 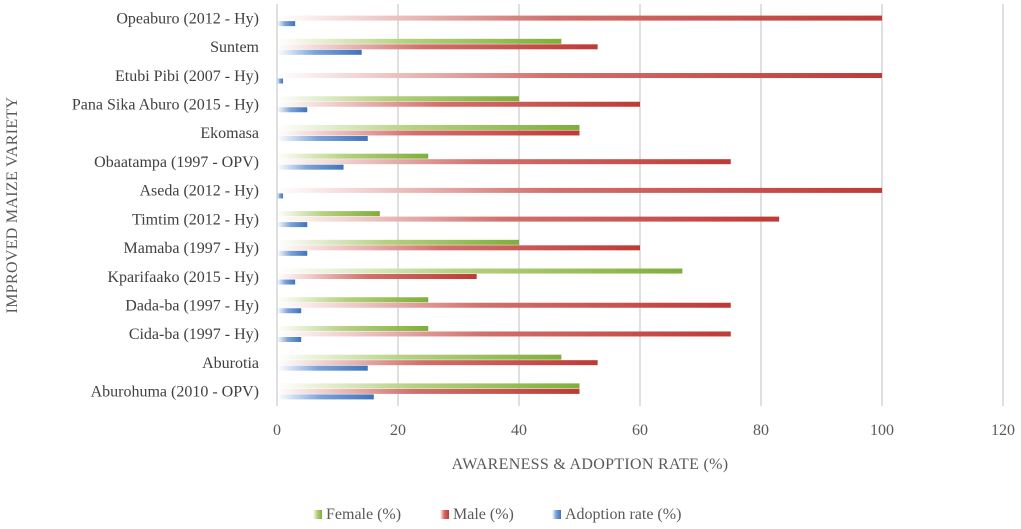 I want to click on legend-label-adoption: Adoption rate (%), so click(x=623, y=514).